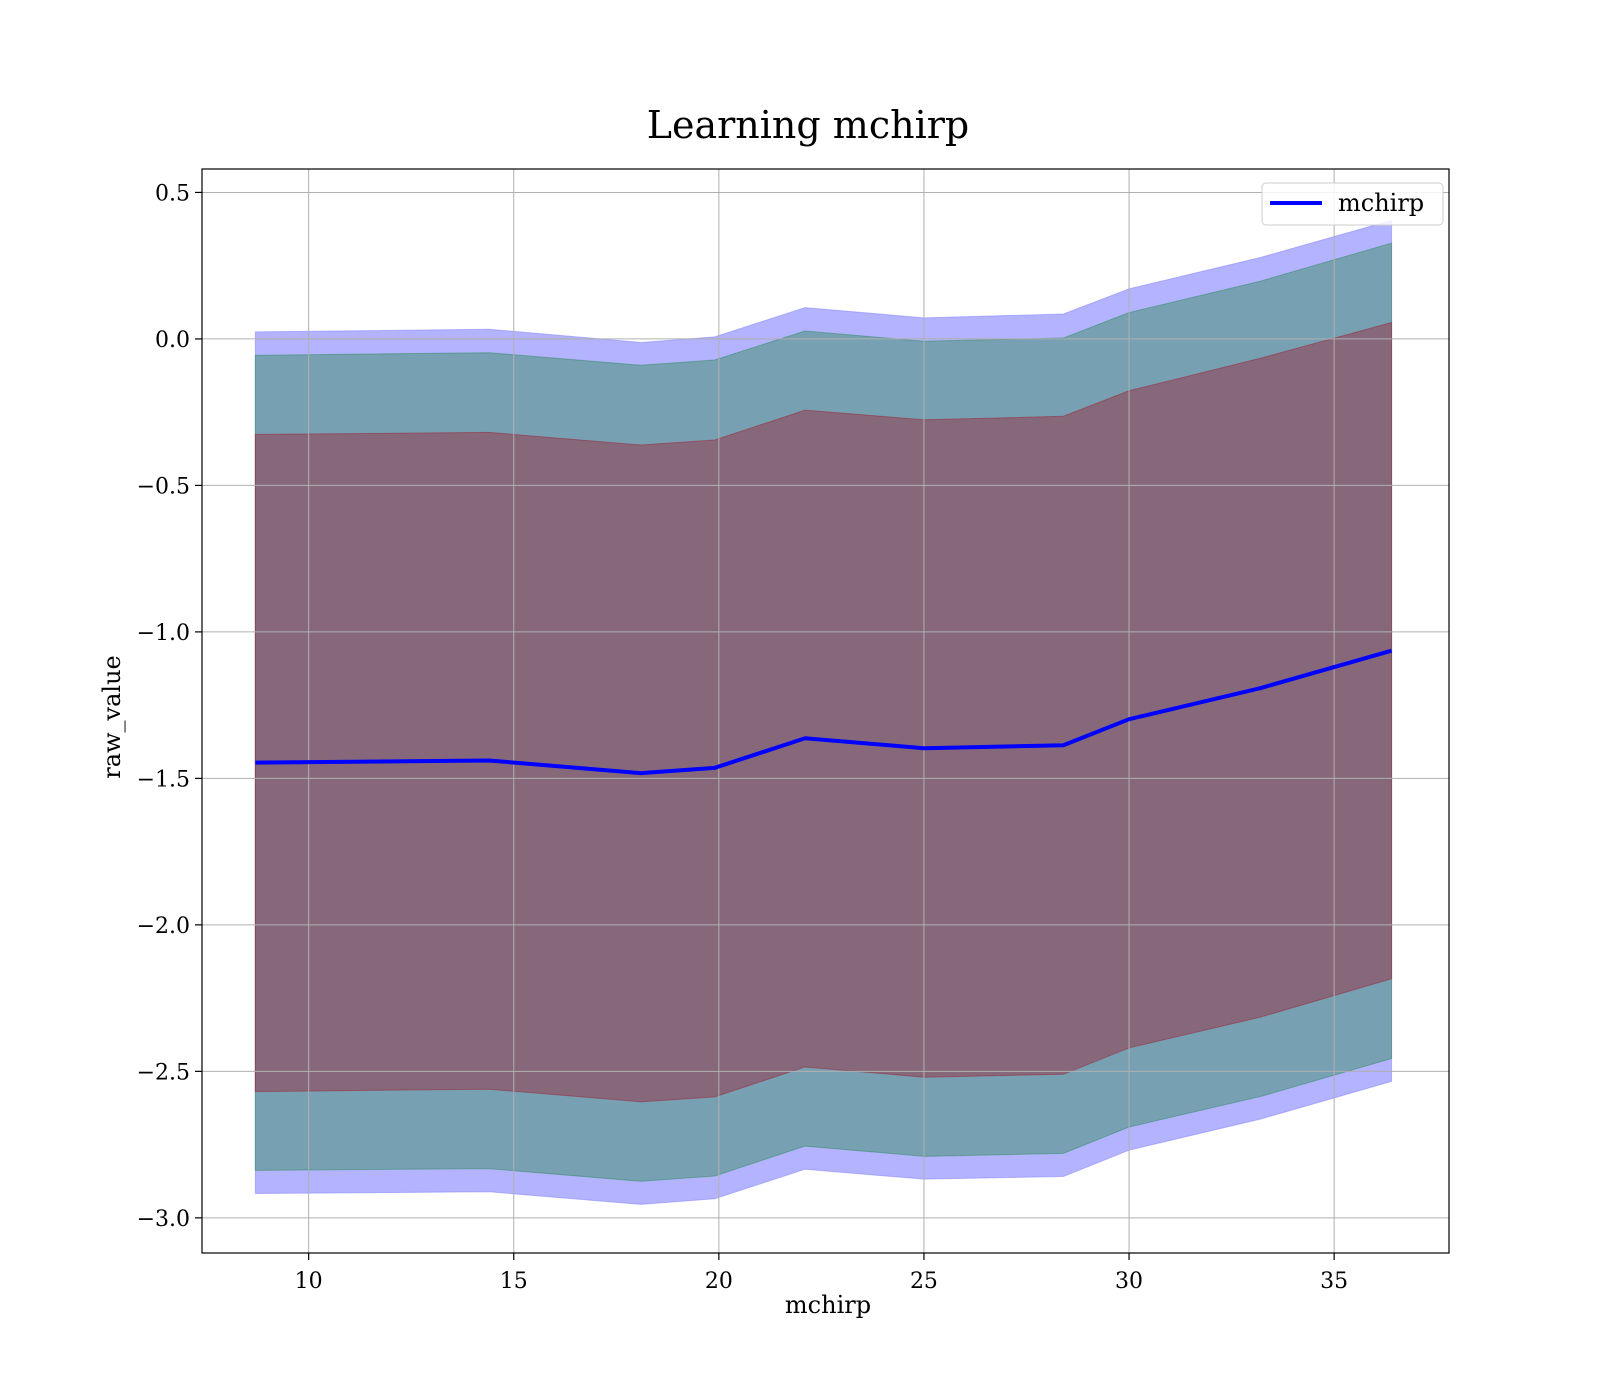  What do you see at coordinates (172, 340) in the screenshot?
I see `y-tick-label: 0.0` at bounding box center [172, 340].